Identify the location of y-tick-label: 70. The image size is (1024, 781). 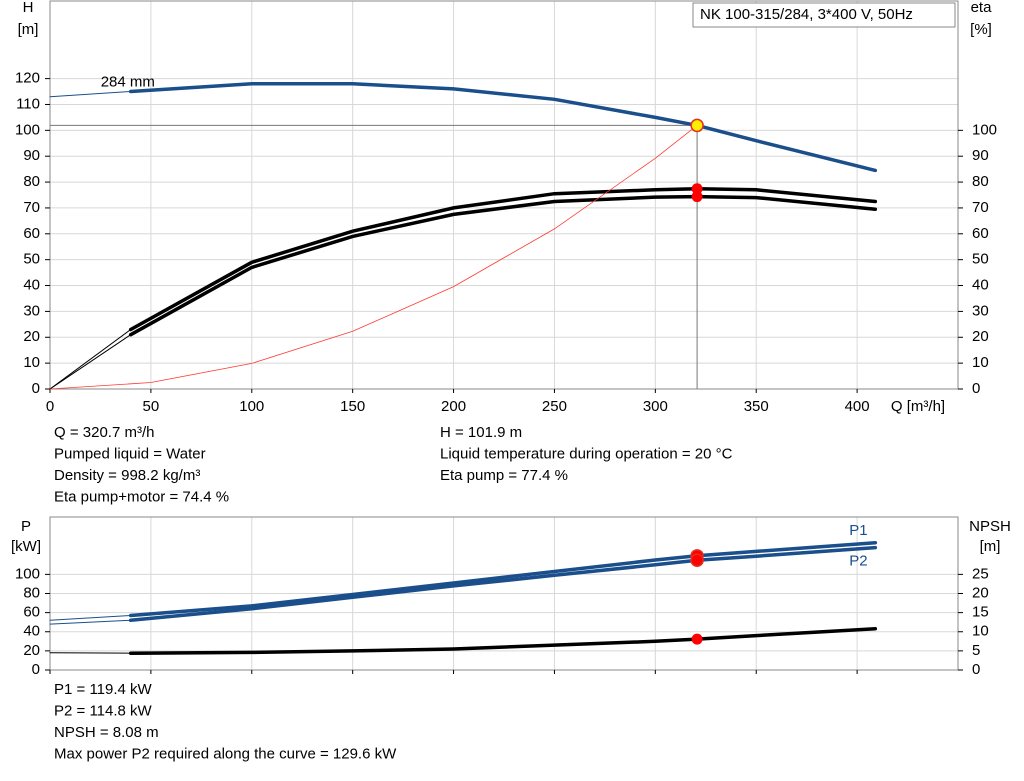
(31, 207).